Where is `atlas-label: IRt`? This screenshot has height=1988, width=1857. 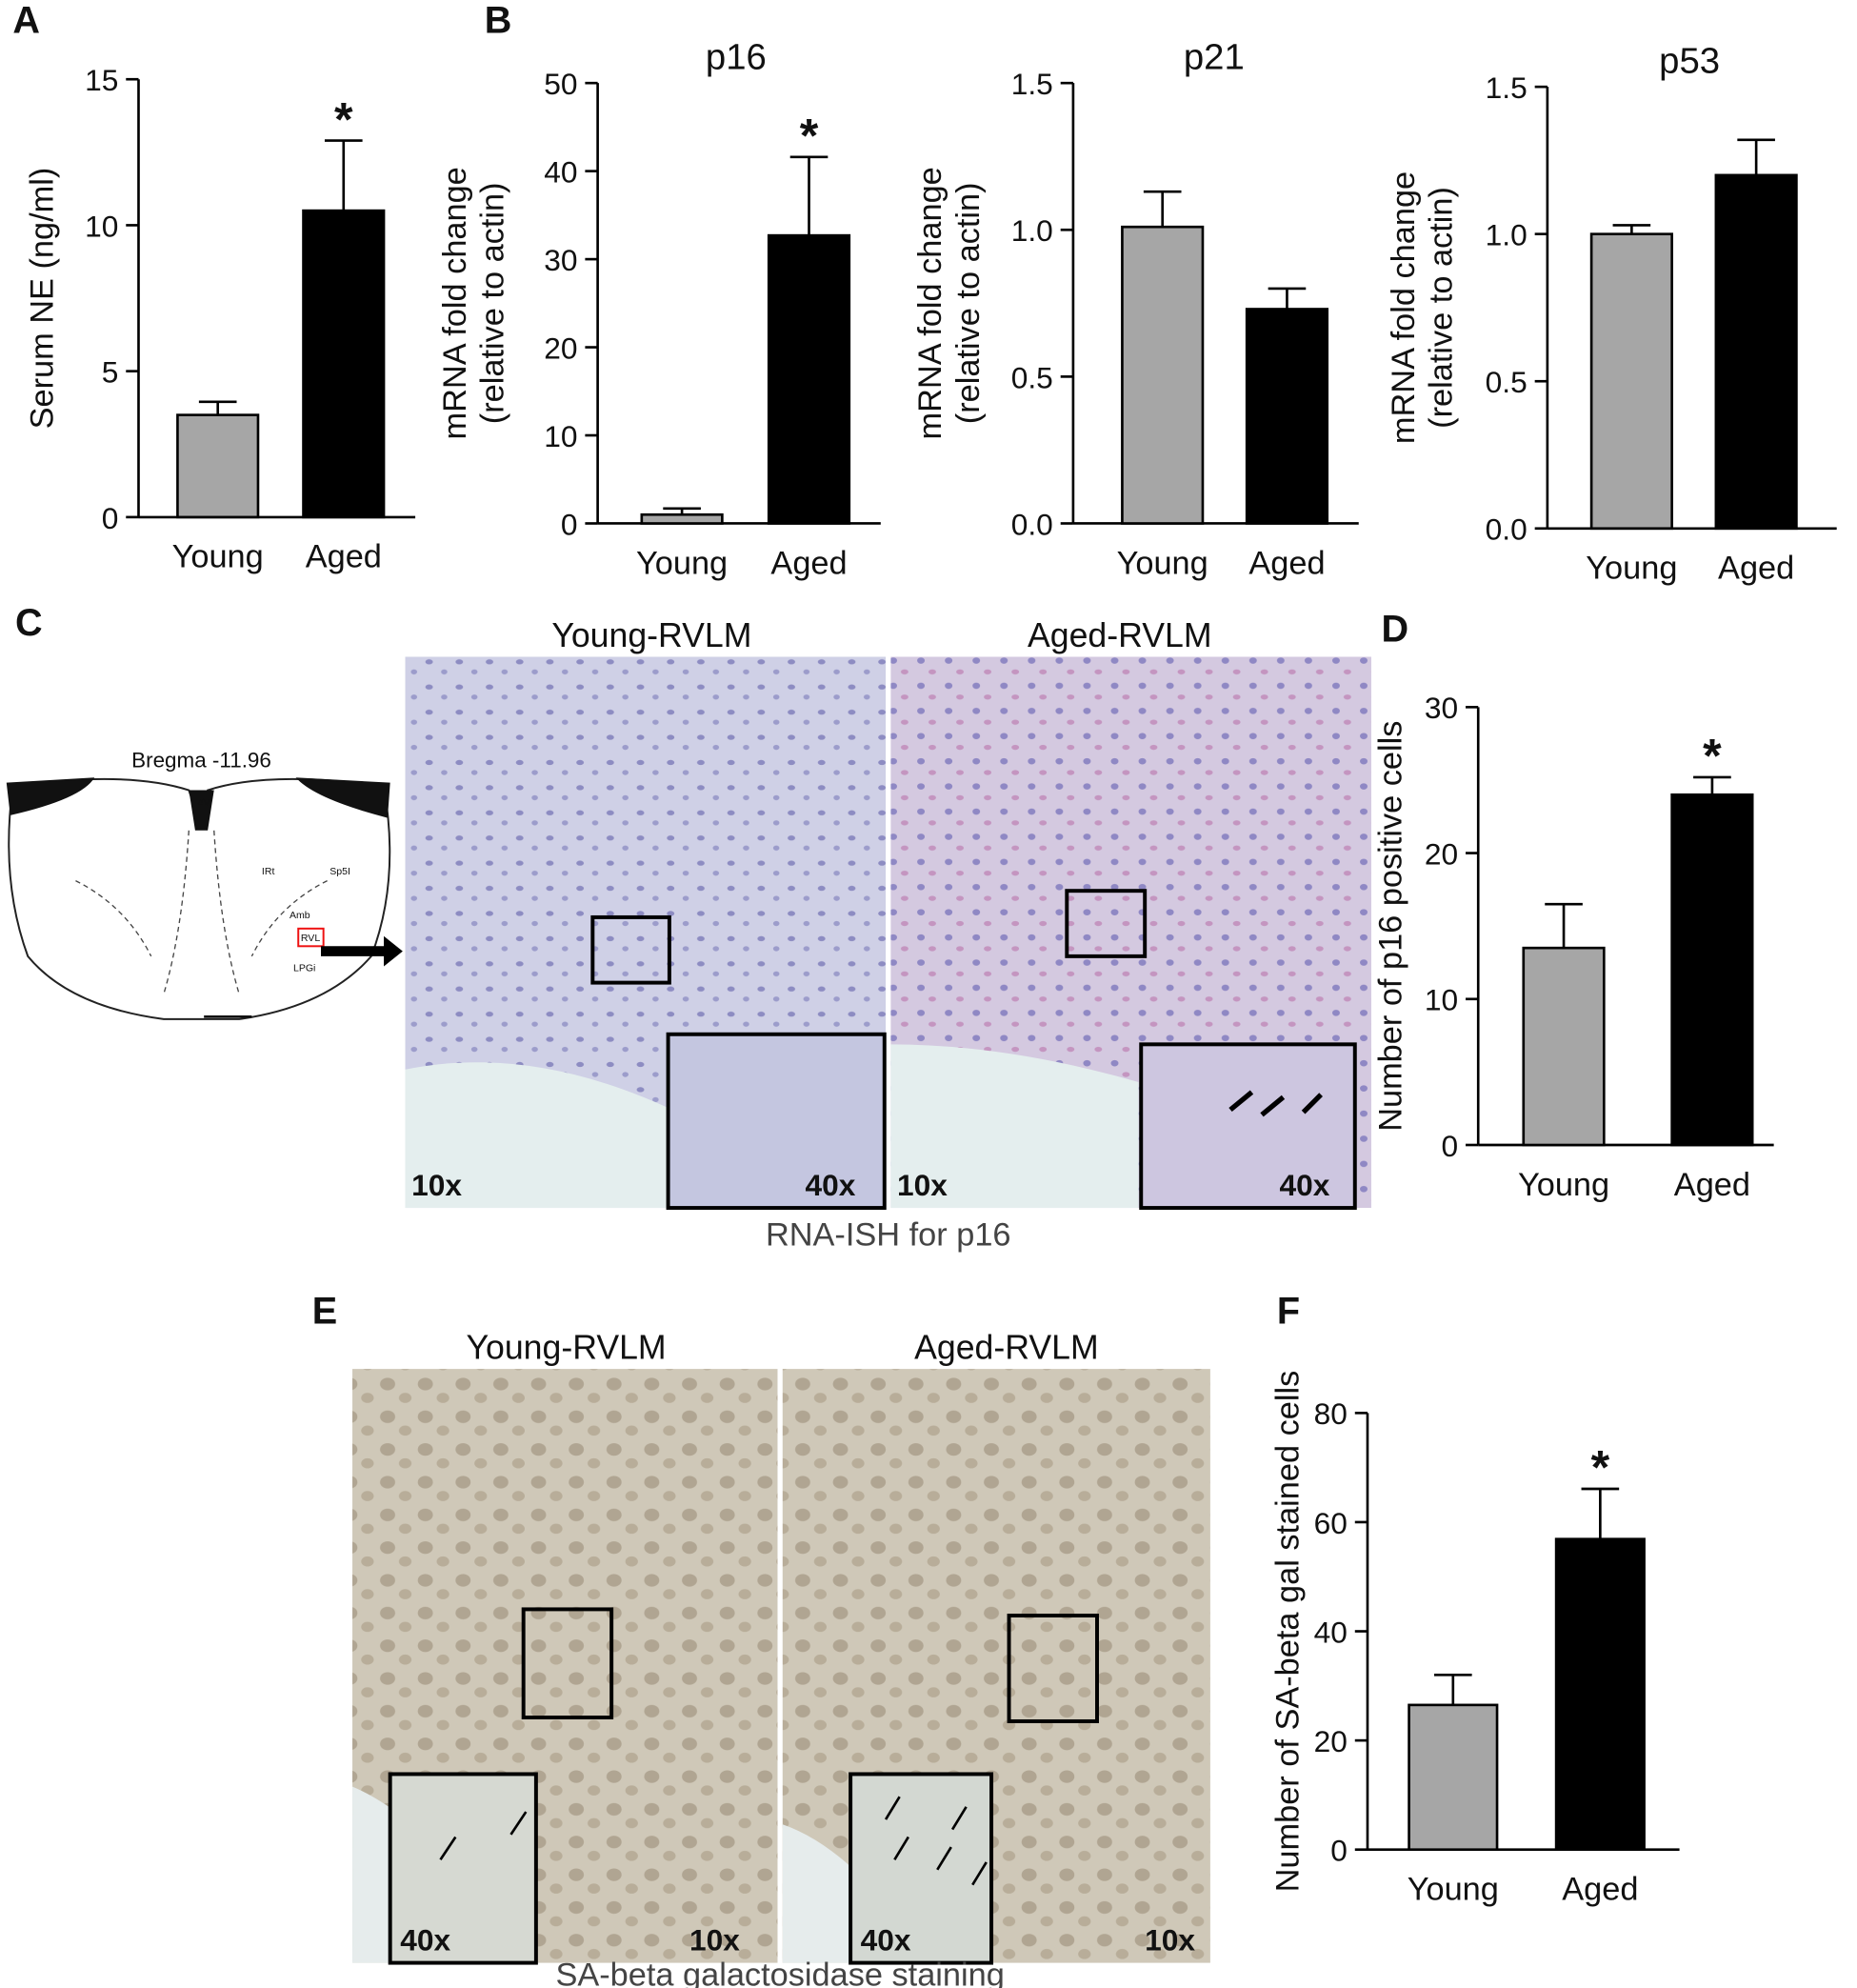 atlas-label: IRt is located at coordinates (268, 872).